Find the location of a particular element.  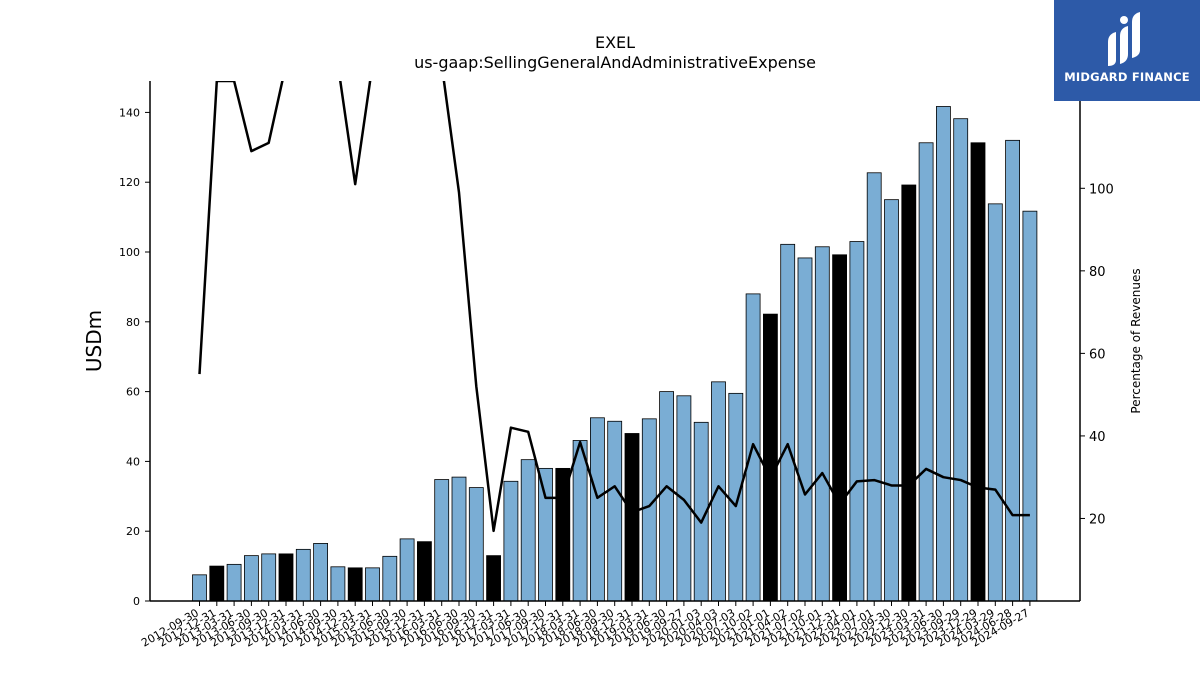

y-tick-label: 120 is located at coordinates (129, 182).